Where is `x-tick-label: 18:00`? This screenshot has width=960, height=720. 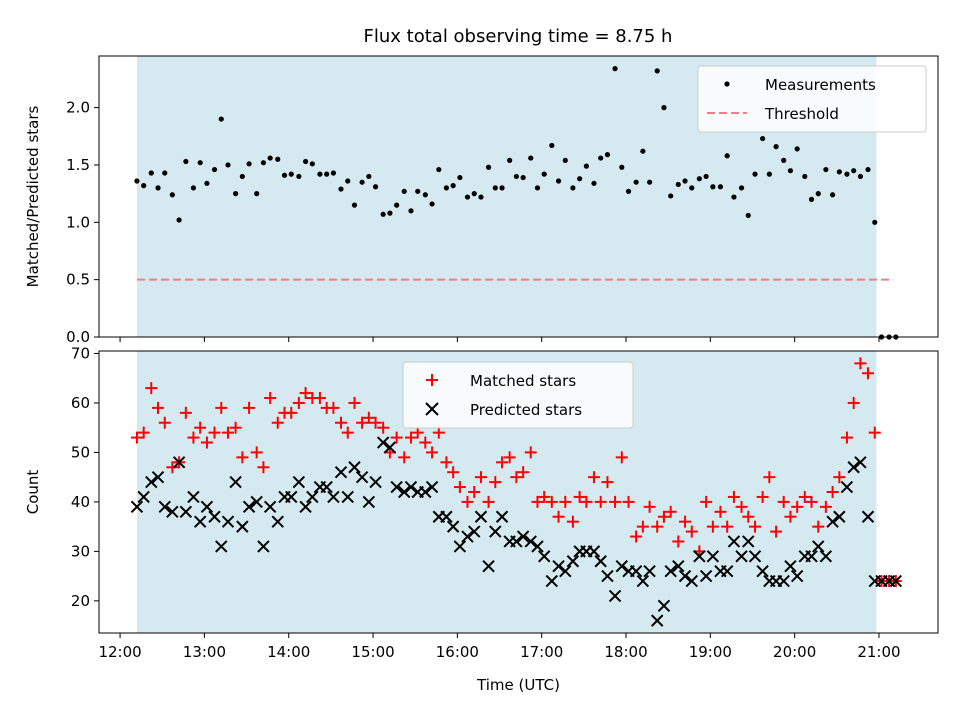
x-tick-label: 18:00 is located at coordinates (625, 652).